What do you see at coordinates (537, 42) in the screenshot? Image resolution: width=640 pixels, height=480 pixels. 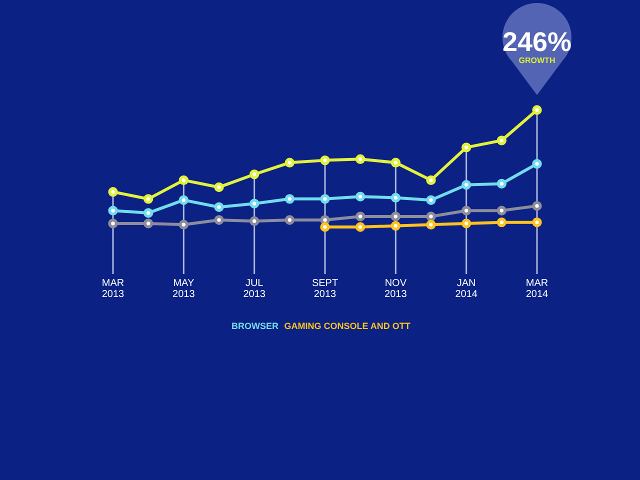 I see `annotation: 246%` at bounding box center [537, 42].